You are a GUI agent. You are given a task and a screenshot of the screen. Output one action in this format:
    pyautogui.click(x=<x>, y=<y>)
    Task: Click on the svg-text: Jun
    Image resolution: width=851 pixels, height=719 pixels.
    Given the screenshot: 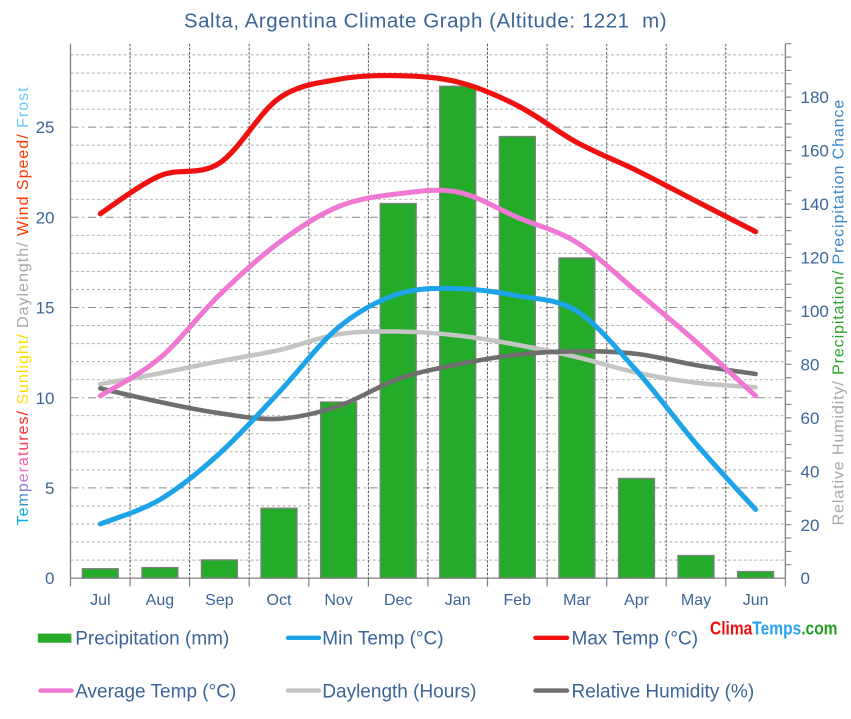 What is the action you would take?
    pyautogui.click(x=756, y=600)
    